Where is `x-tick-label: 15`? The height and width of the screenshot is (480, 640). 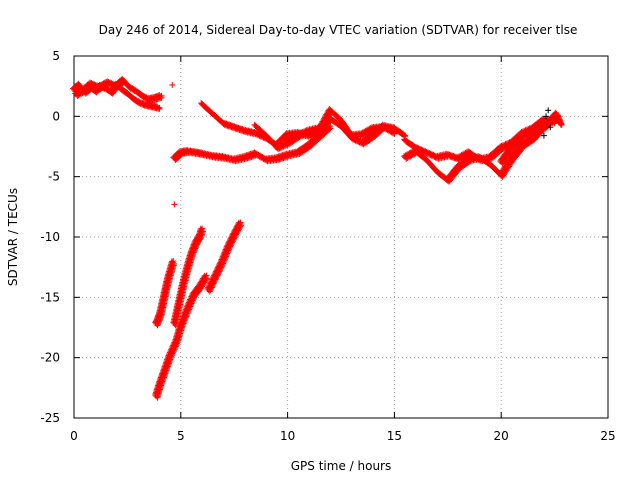
x-tick-label: 15 is located at coordinates (394, 436).